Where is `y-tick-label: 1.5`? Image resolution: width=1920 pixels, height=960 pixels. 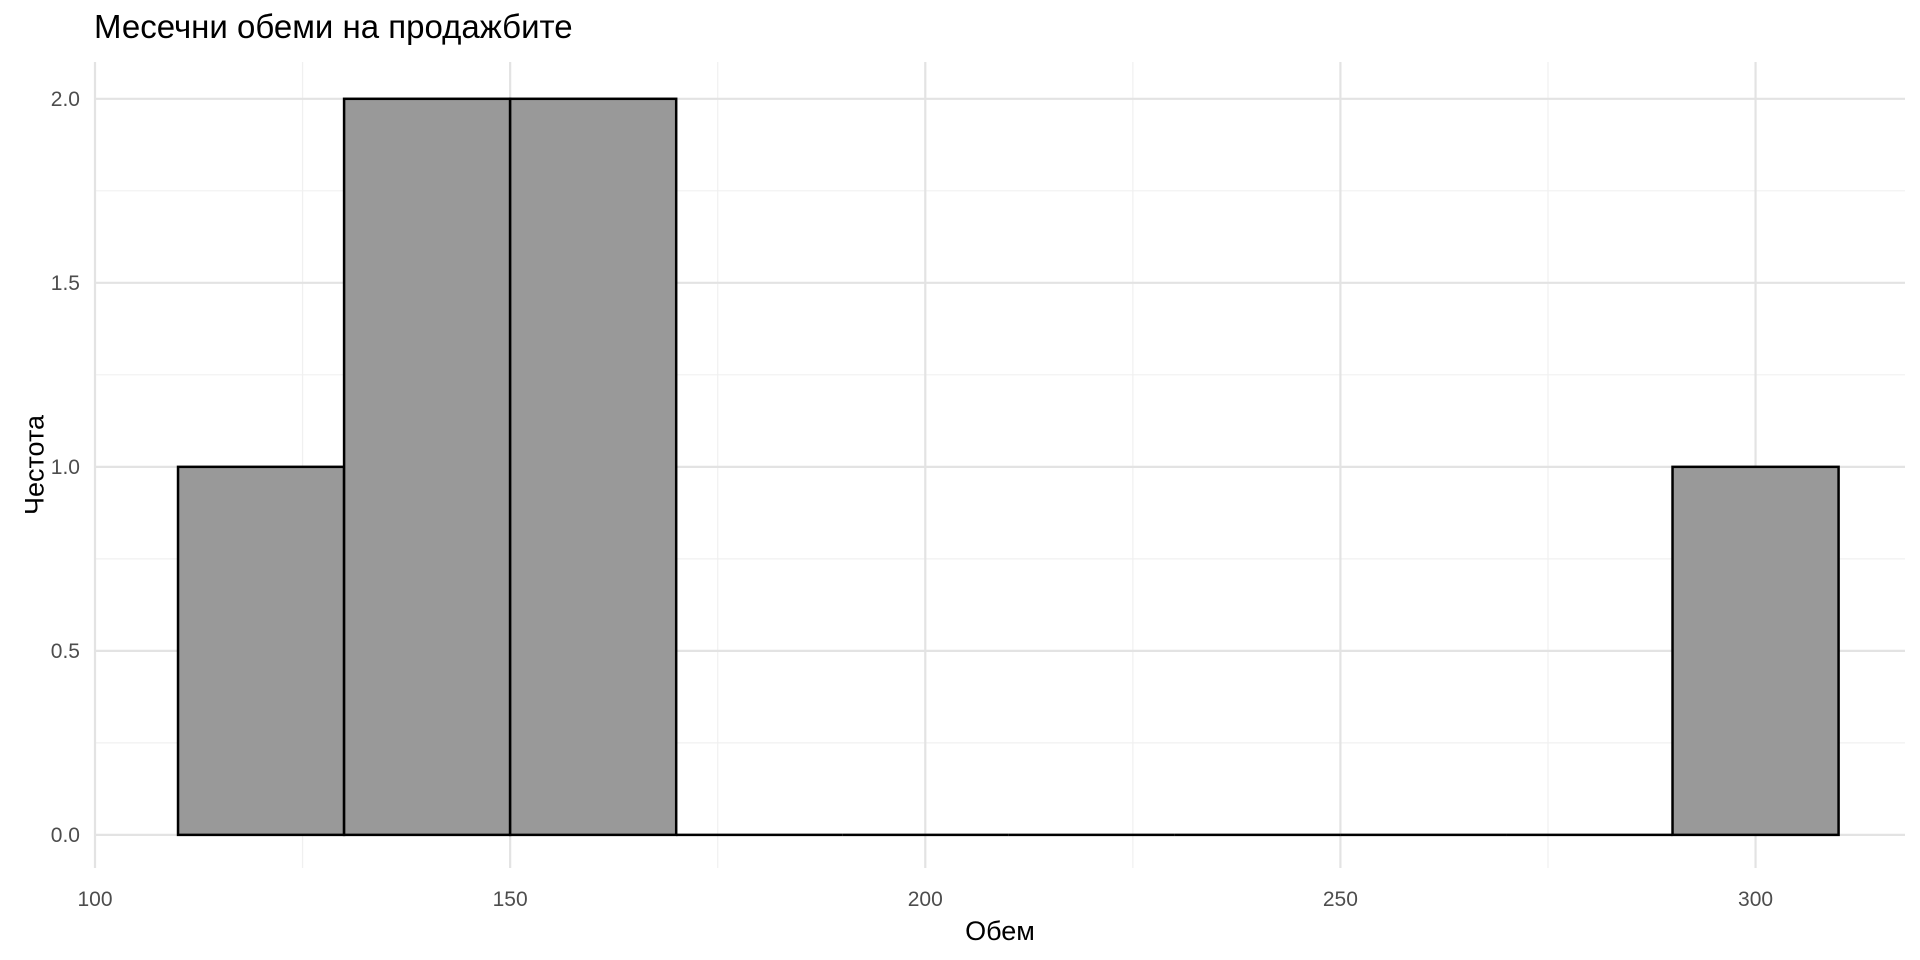 y-tick-label: 1.5 is located at coordinates (65, 283).